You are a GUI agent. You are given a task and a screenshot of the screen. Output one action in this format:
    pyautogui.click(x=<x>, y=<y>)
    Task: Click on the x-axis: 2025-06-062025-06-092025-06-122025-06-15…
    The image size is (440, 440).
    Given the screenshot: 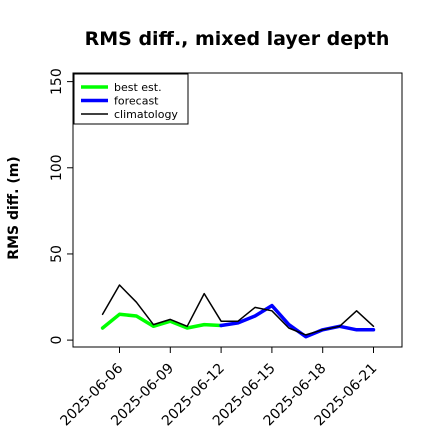 What is the action you would take?
    pyautogui.click(x=218, y=388)
    